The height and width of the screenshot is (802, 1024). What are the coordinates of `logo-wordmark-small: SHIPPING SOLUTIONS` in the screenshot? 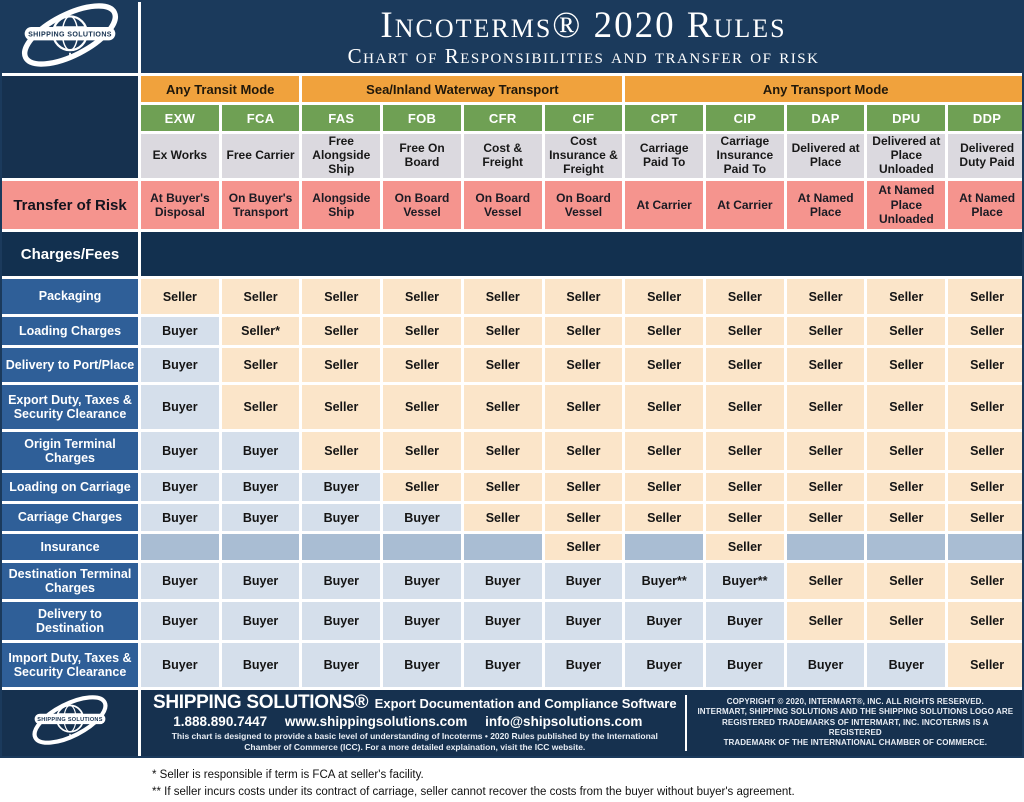 It's located at (69, 720).